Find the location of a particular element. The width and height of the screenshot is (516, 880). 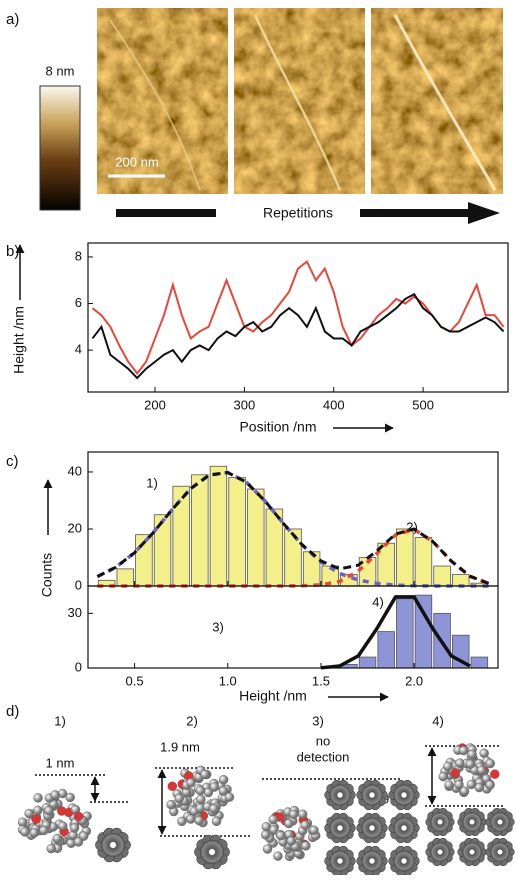

case-label: 1) is located at coordinates (60, 720).